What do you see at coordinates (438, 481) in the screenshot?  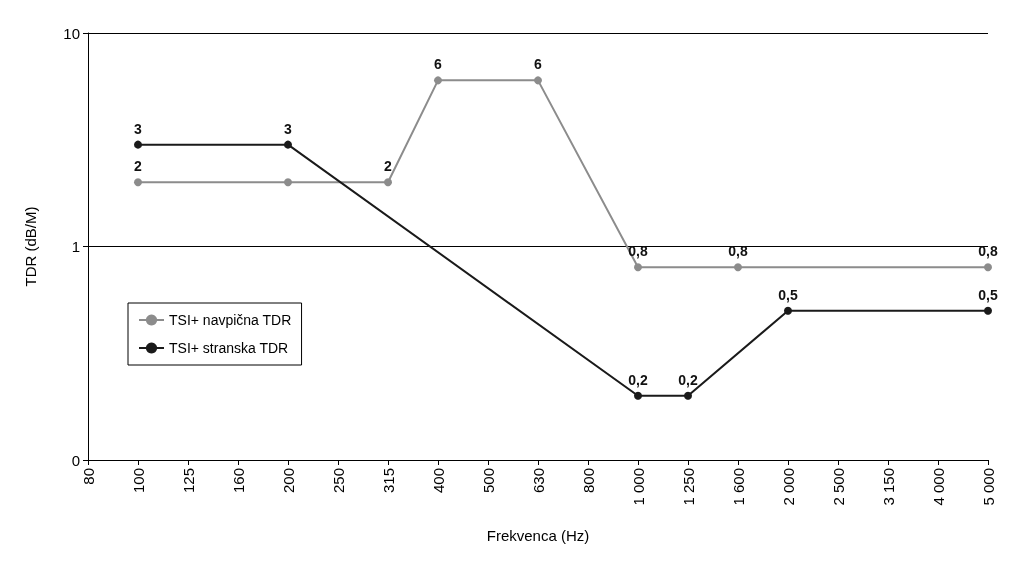 I see `x-tick-label: 400` at bounding box center [438, 481].